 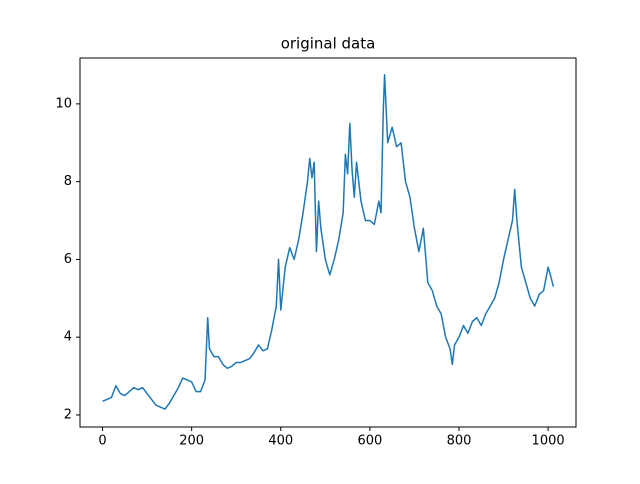 What do you see at coordinates (68, 337) in the screenshot?
I see `y-tick-label: 4` at bounding box center [68, 337].